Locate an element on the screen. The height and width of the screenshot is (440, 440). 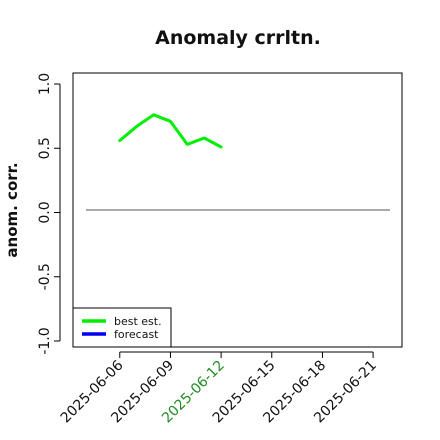
legend: best est. forecast is located at coordinates (122, 327).